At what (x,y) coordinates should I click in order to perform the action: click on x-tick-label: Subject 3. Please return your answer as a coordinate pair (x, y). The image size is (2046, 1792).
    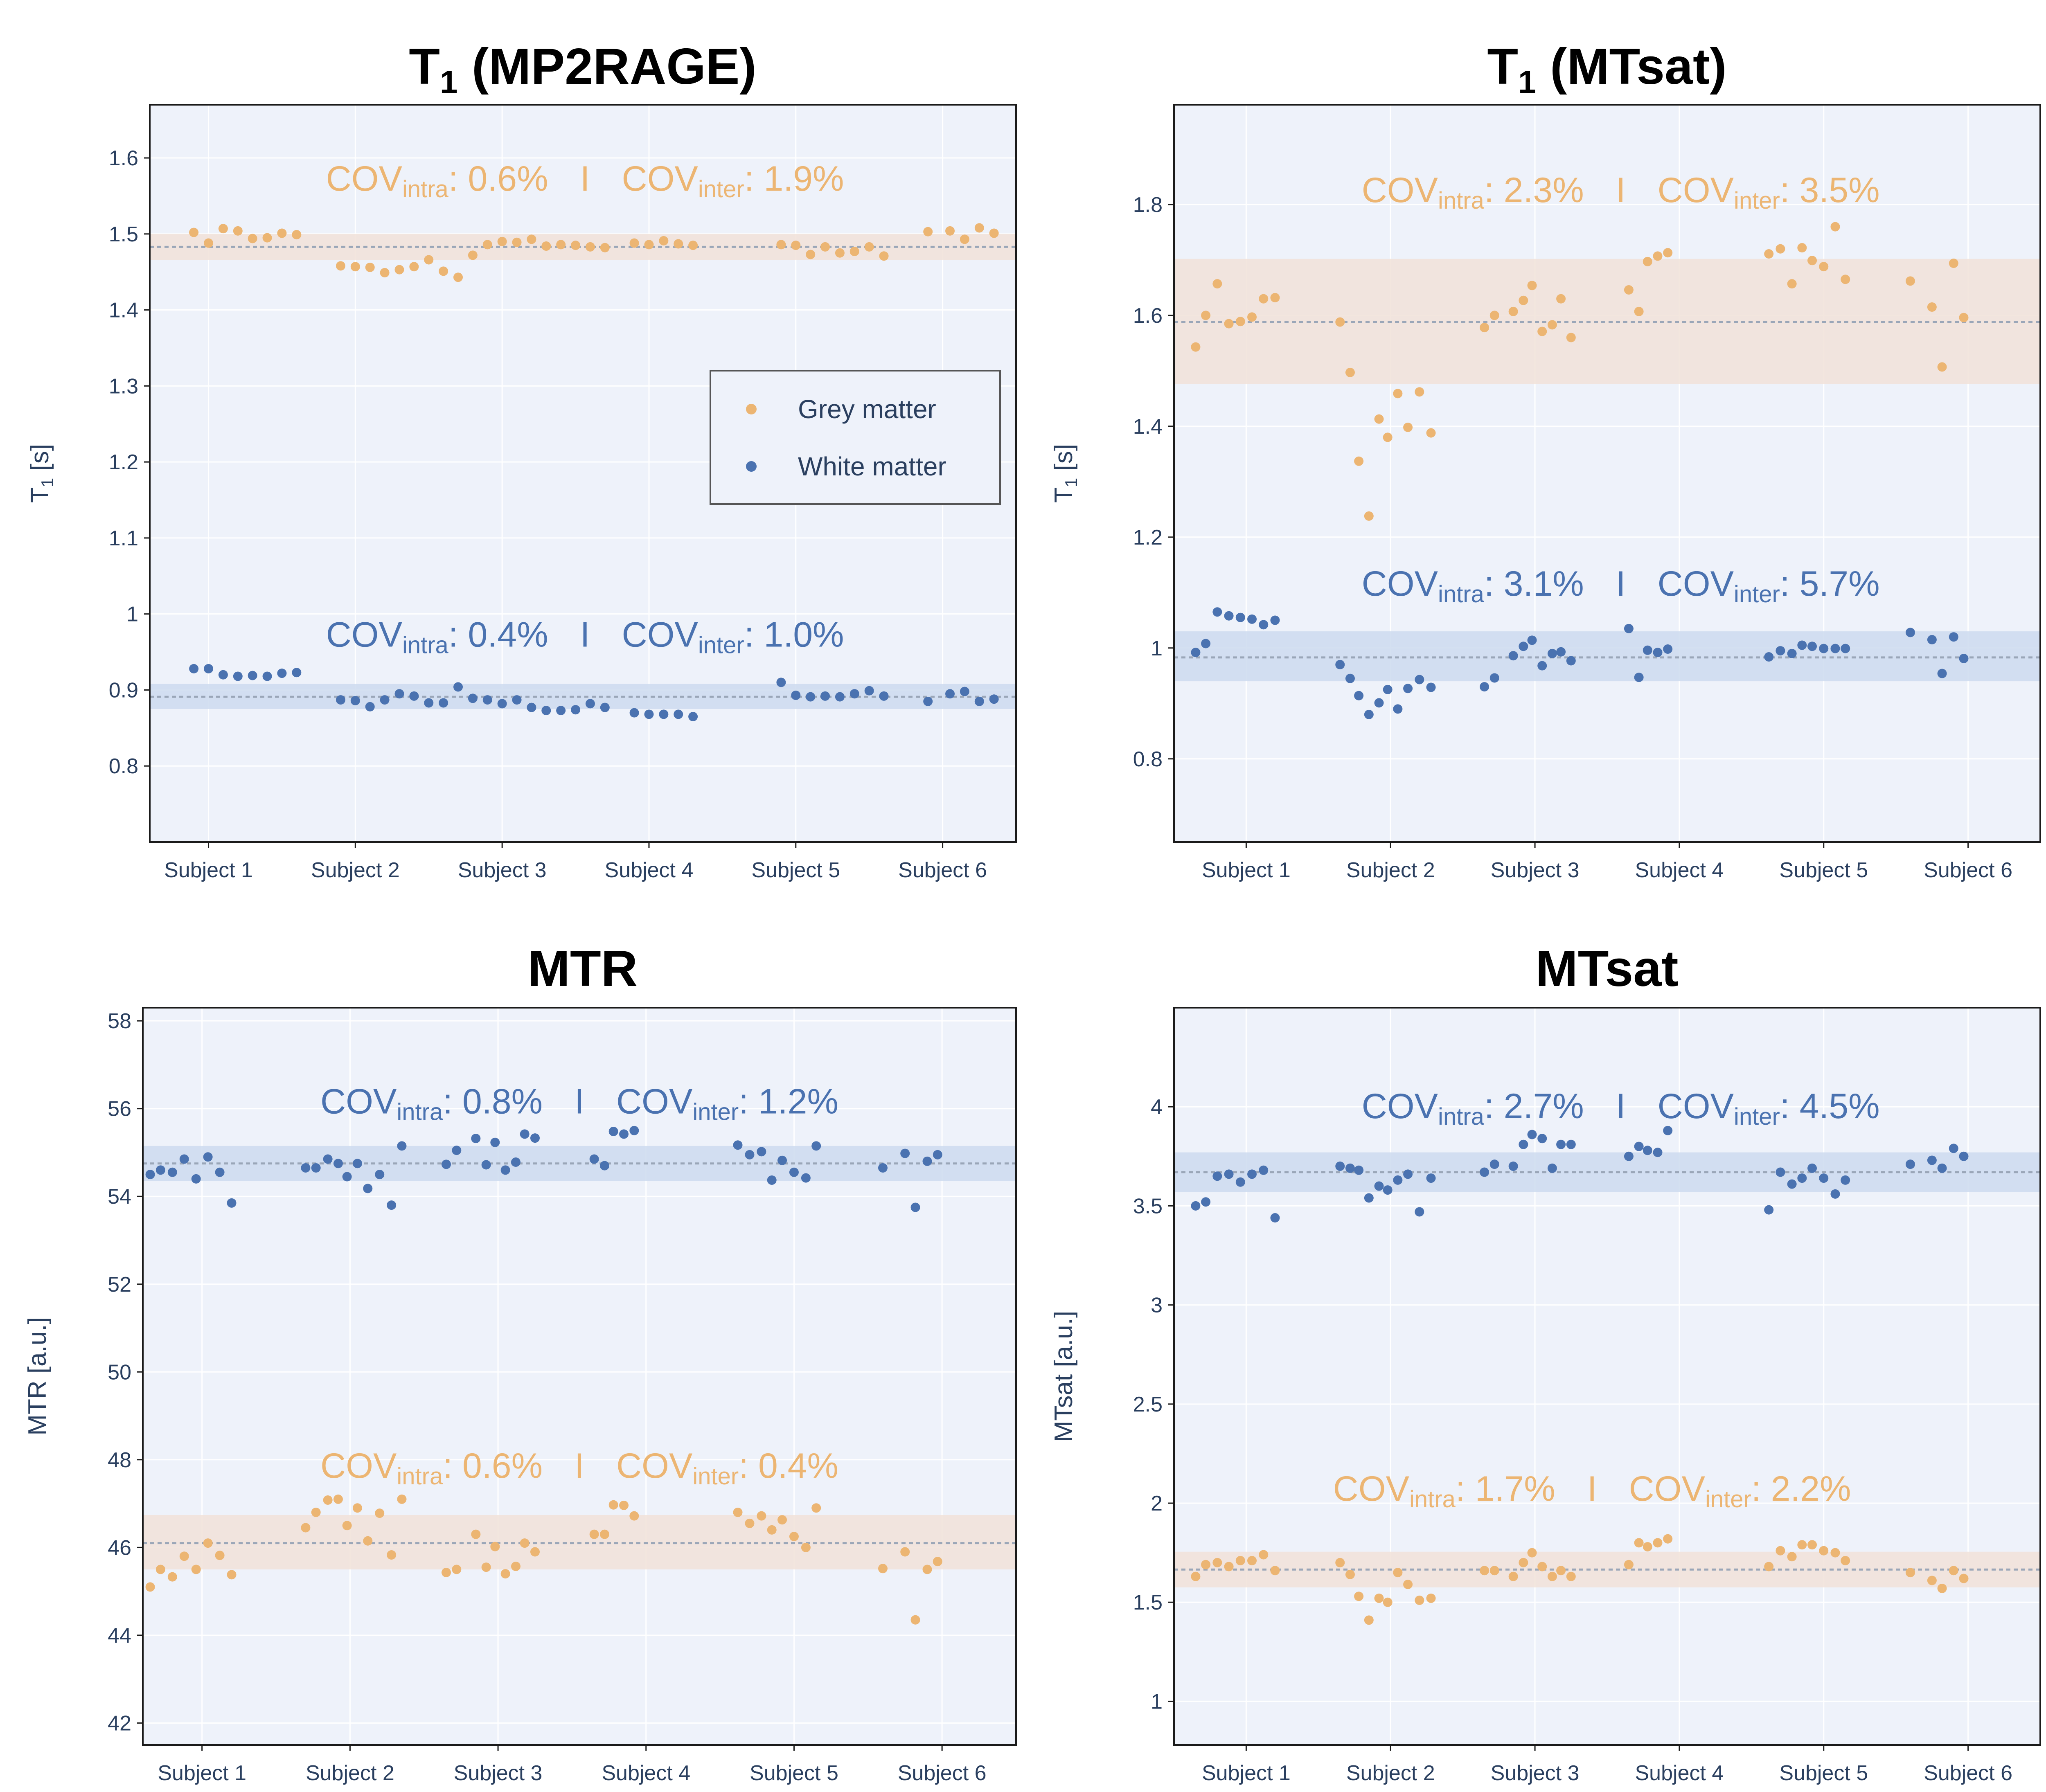
    Looking at the image, I should click on (1535, 870).